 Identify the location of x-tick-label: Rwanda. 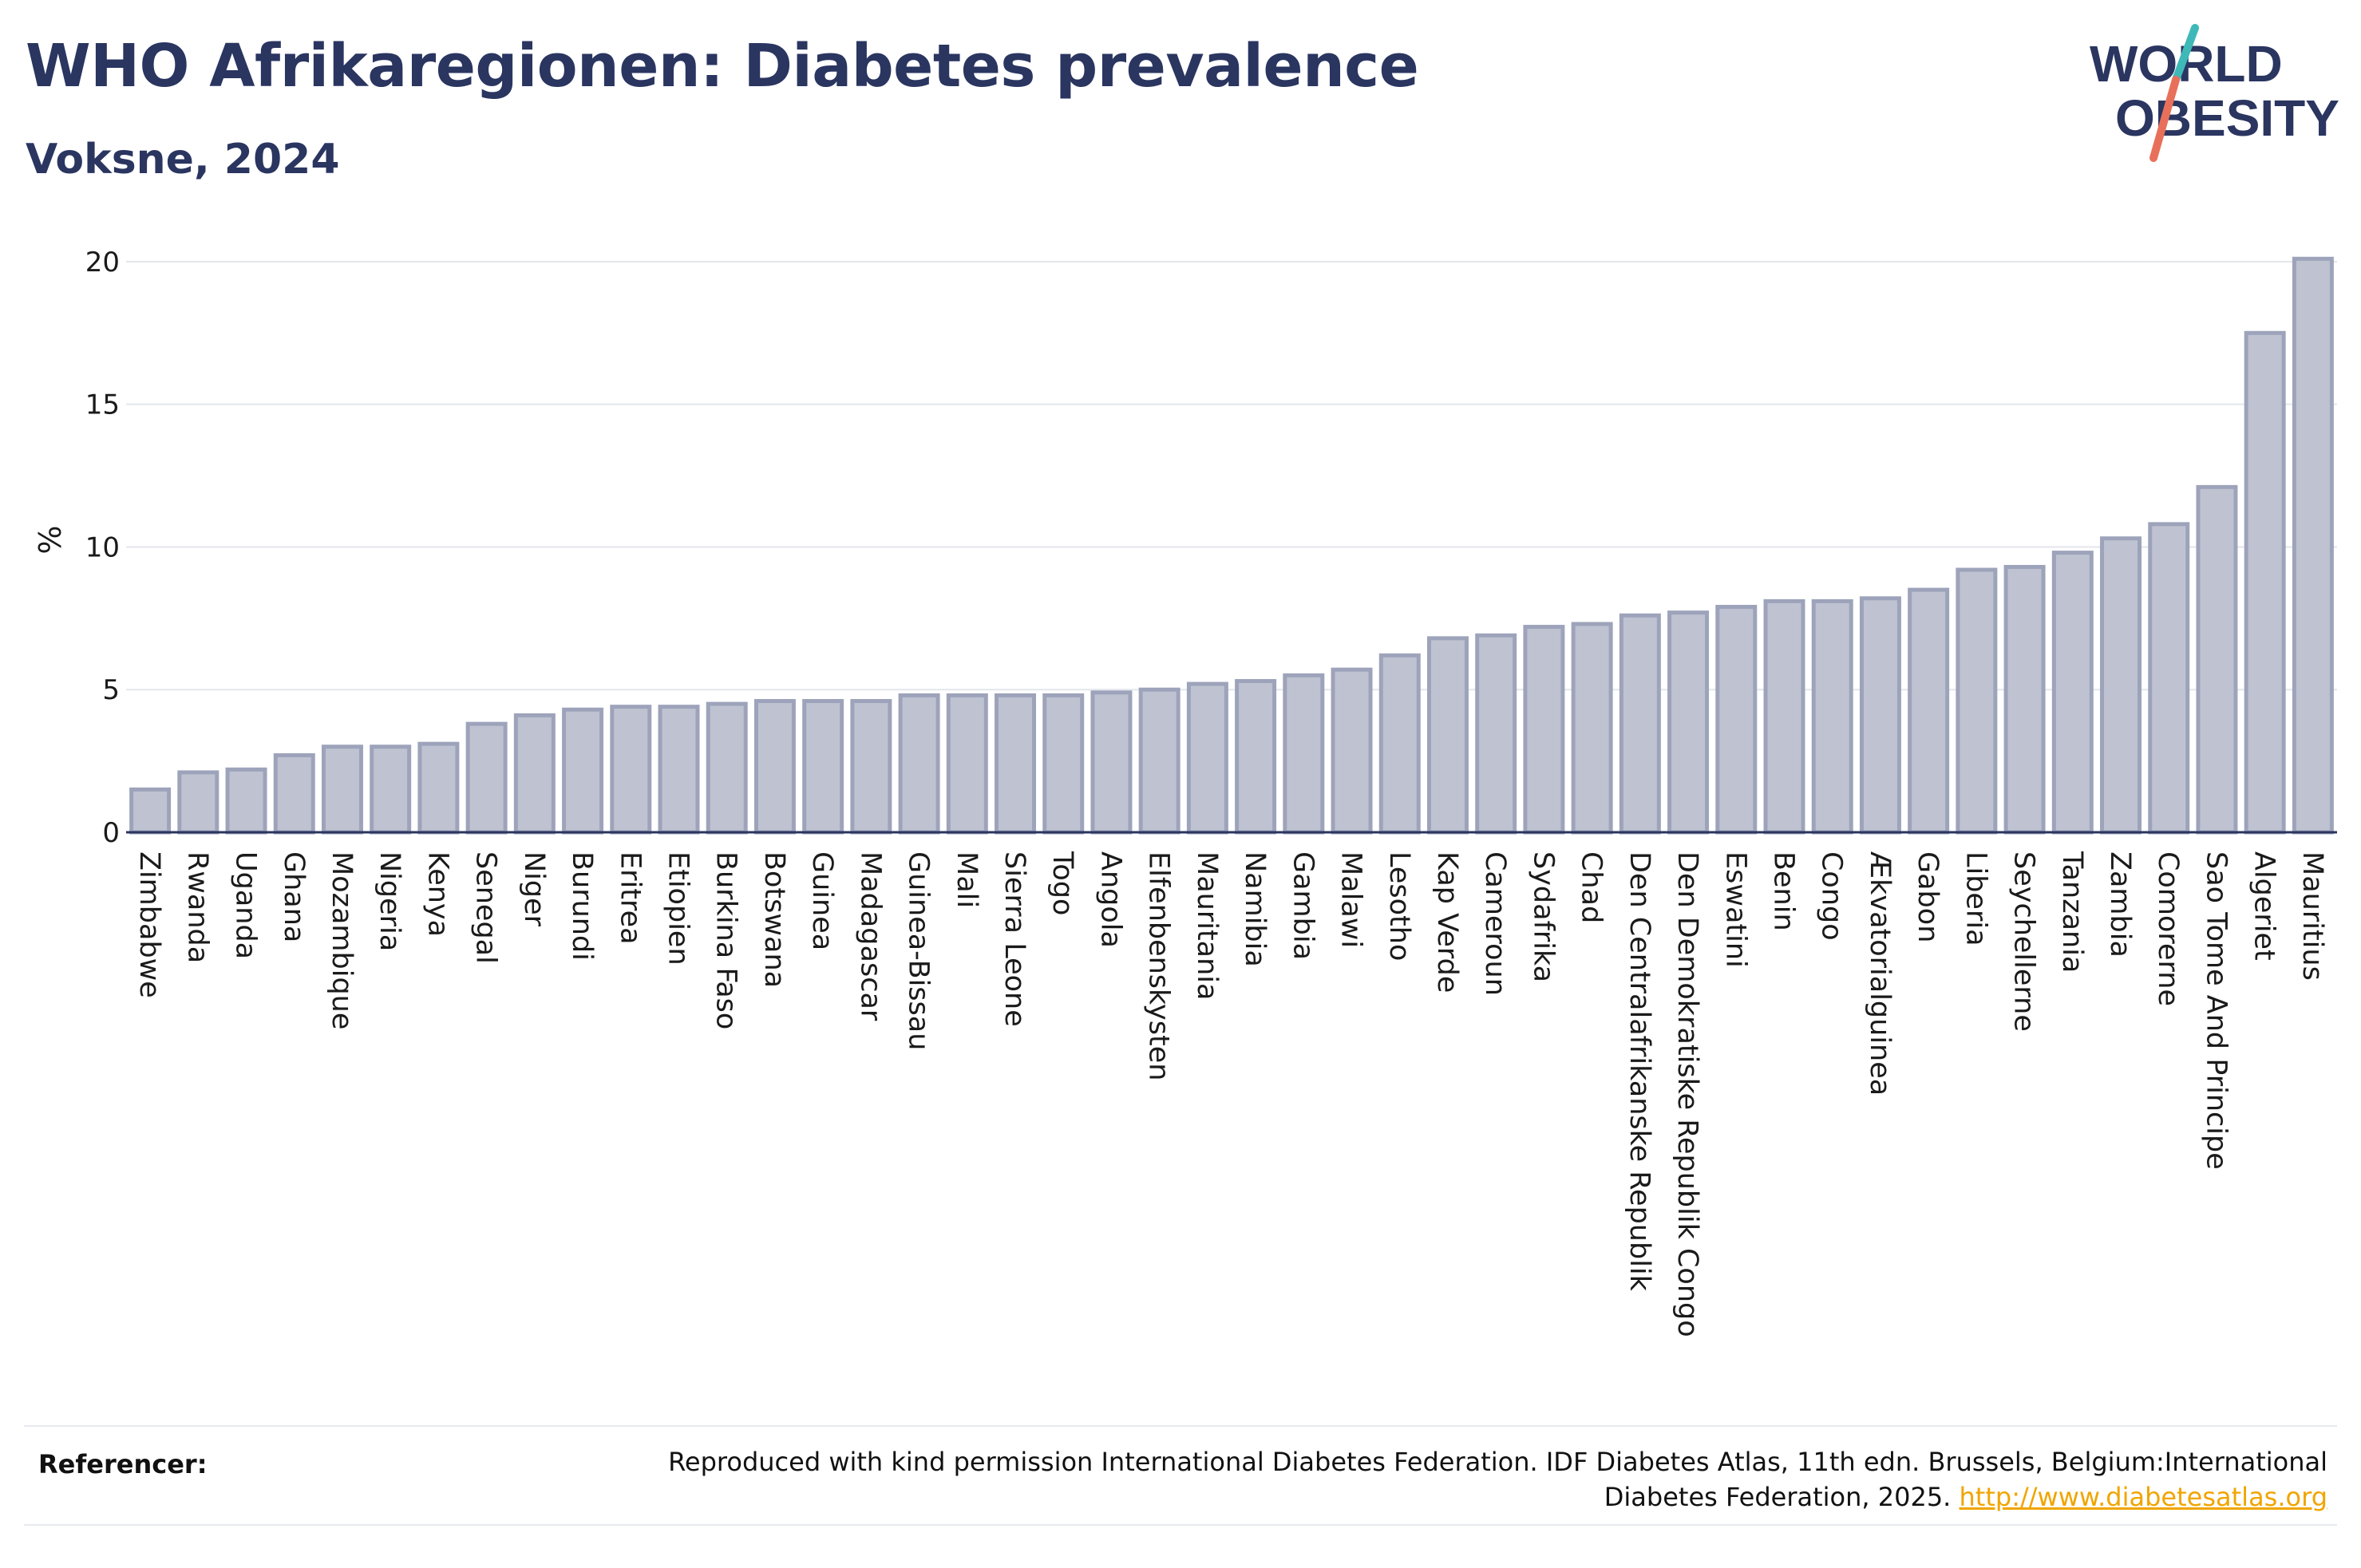
(197, 907).